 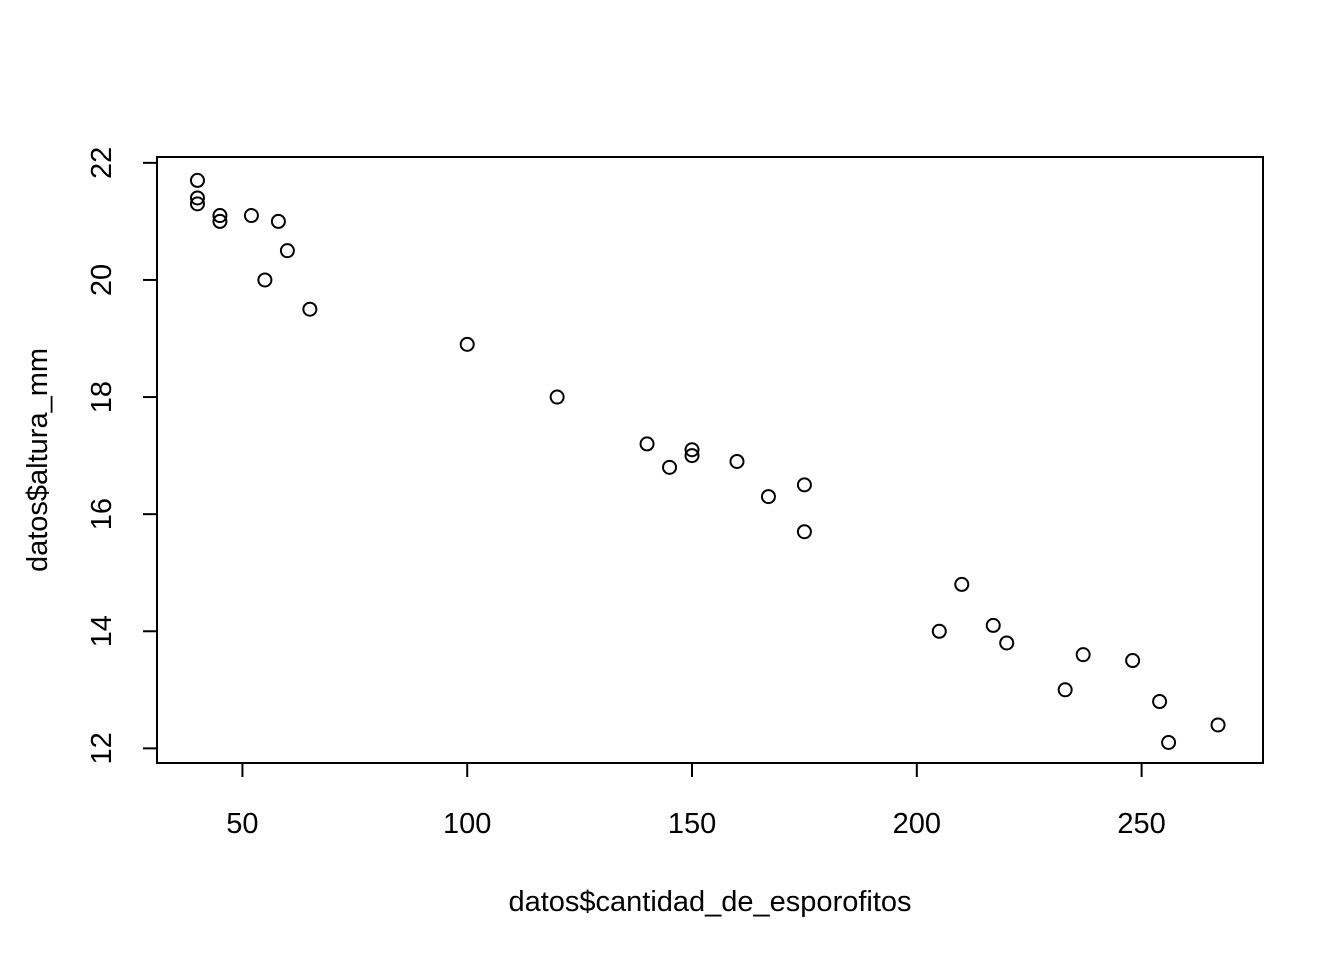 What do you see at coordinates (102, 397) in the screenshot?
I see `y-tick-label: 18` at bounding box center [102, 397].